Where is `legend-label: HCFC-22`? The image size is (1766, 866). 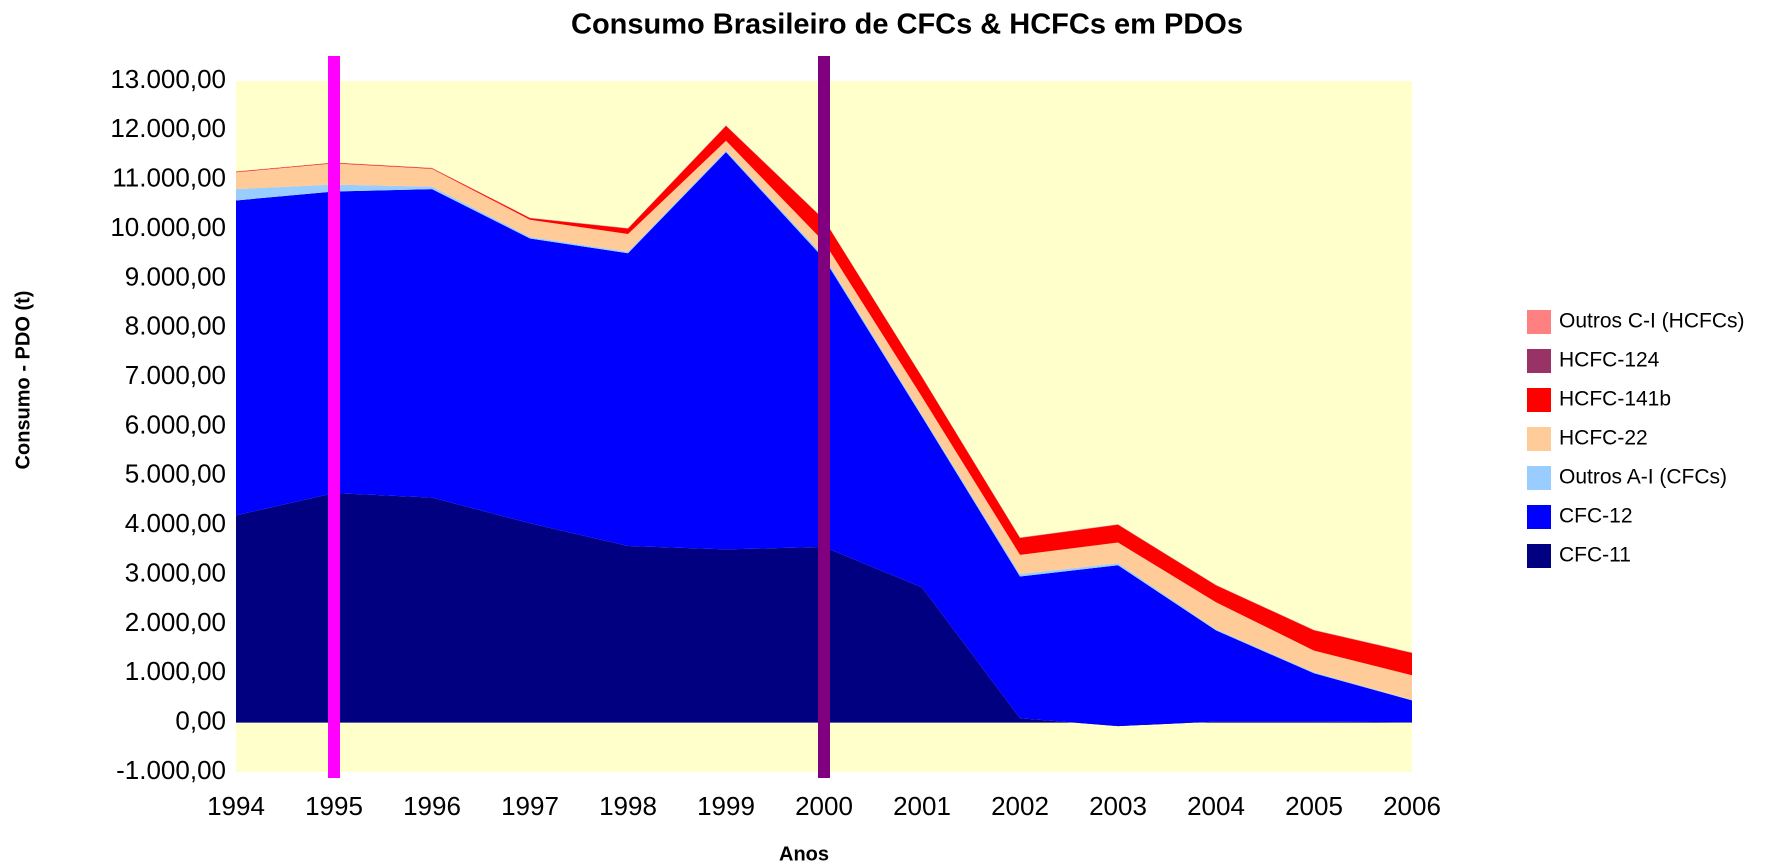 legend-label: HCFC-22 is located at coordinates (1603, 438).